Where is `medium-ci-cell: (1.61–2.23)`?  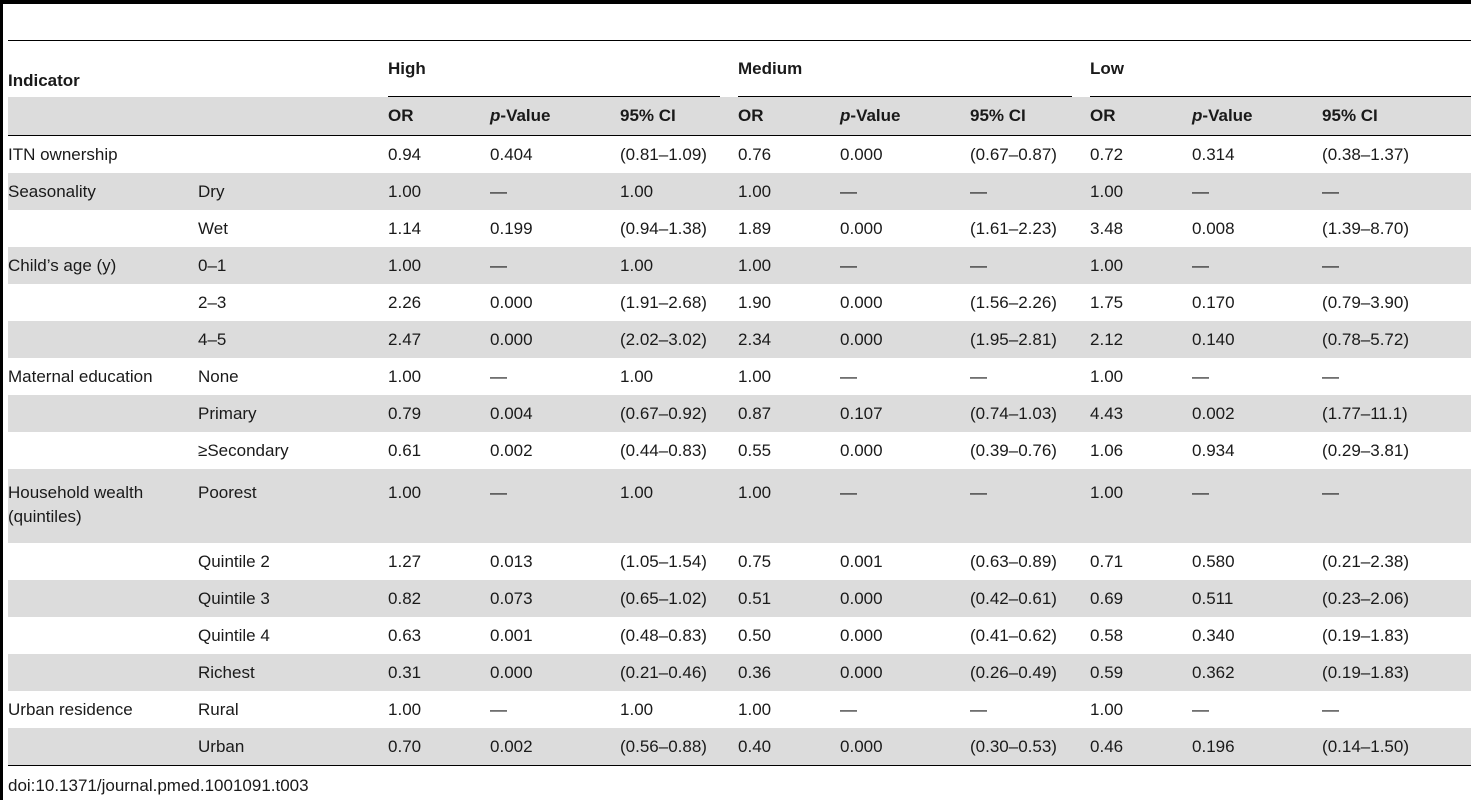 medium-ci-cell: (1.61–2.23) is located at coordinates (1013, 228).